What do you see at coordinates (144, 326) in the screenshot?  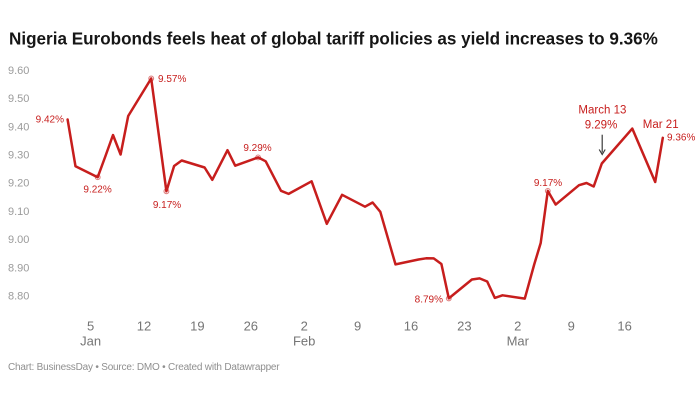 I see `svg-text: 12` at bounding box center [144, 326].